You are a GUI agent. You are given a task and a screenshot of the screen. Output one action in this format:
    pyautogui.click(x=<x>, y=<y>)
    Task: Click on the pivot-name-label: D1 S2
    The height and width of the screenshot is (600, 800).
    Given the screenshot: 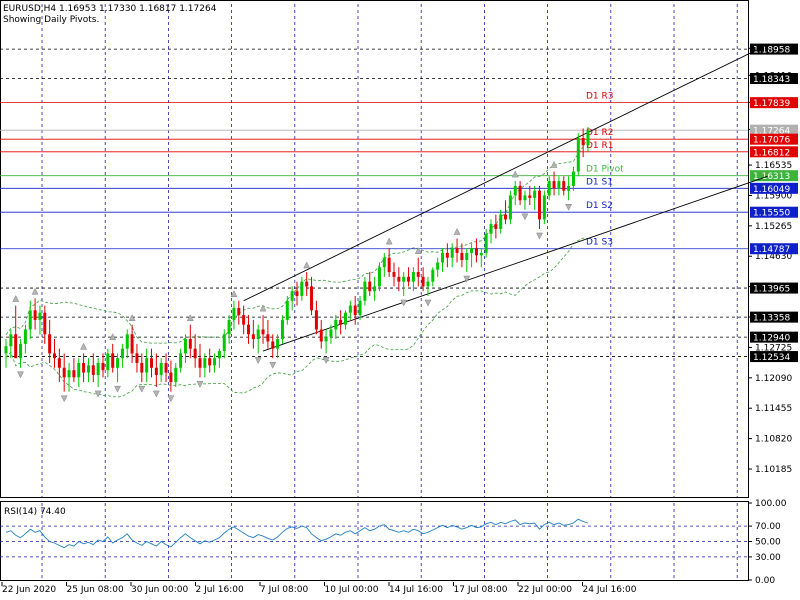 What is the action you would take?
    pyautogui.click(x=599, y=206)
    